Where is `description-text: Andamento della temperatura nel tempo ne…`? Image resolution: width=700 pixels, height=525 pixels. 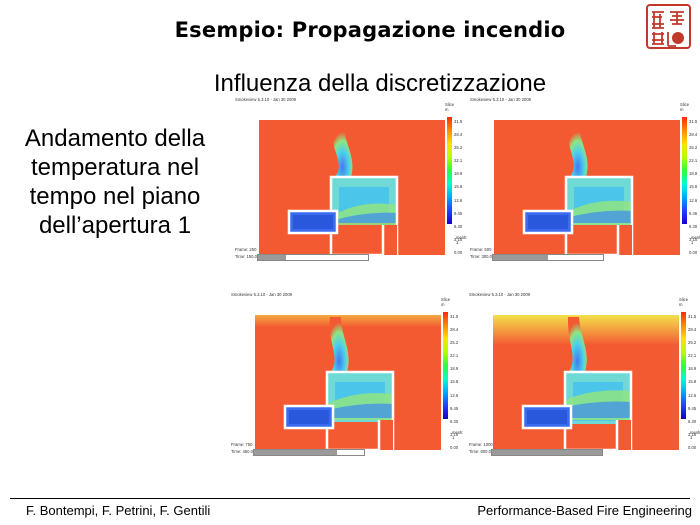 description-text: Andamento della temperatura nel tempo ne… is located at coordinates (115, 182).